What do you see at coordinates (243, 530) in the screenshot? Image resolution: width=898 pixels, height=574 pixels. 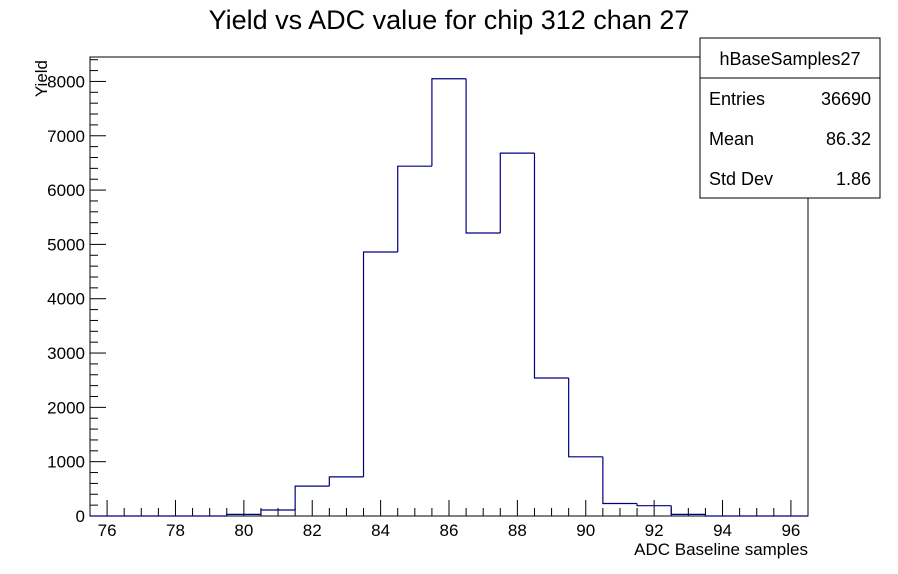 I see `x-tick-label: 80` at bounding box center [243, 530].